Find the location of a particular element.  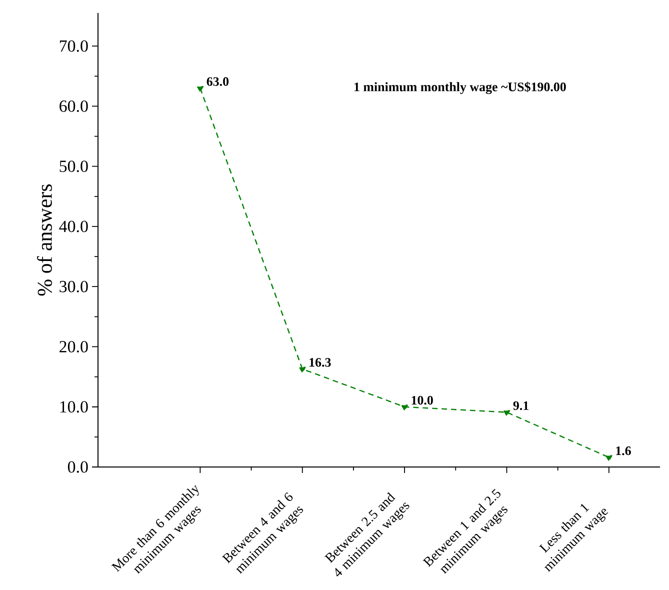

y-tick-label: 50.0 is located at coordinates (74, 166).